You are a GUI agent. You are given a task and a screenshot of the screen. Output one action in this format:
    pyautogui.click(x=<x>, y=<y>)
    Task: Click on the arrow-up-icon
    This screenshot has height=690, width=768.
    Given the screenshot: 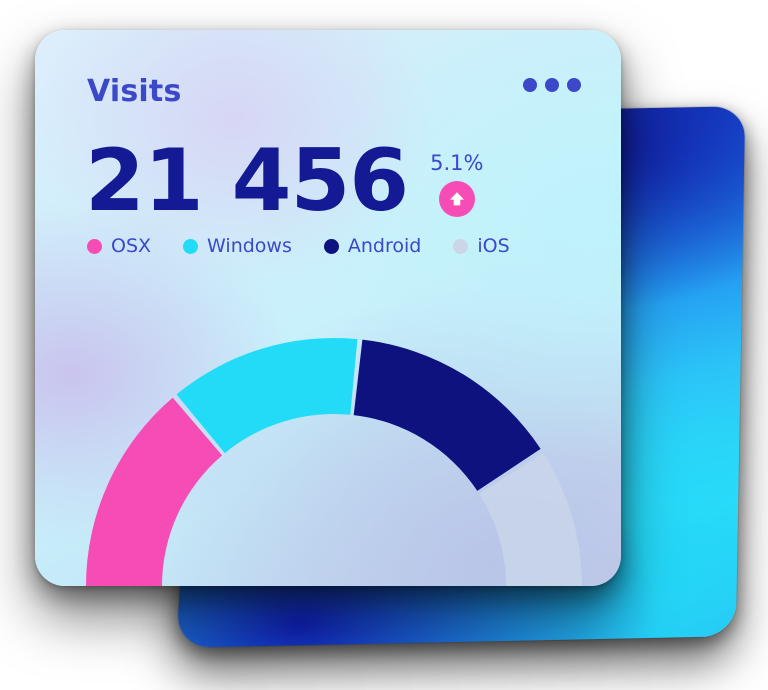 What is the action you would take?
    pyautogui.click(x=456, y=199)
    